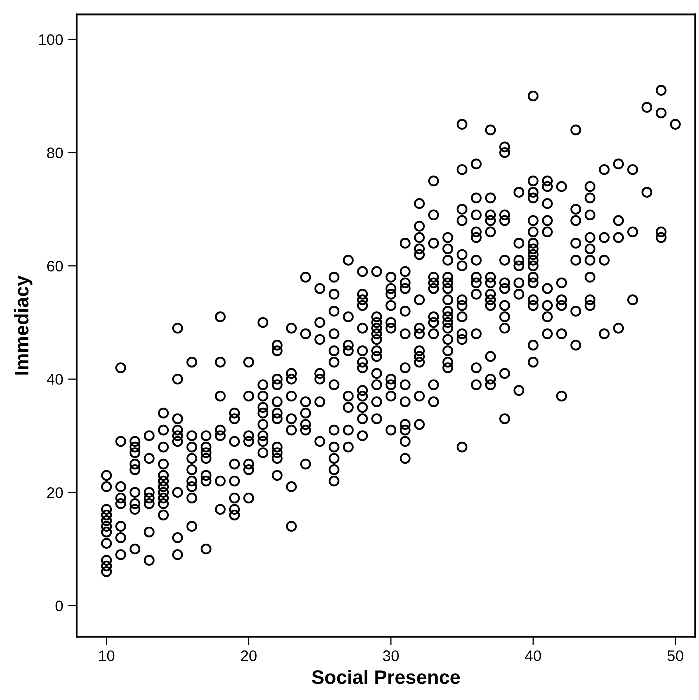 Image resolution: width=699 pixels, height=700 pixels. I want to click on x-tick-label: 20, so click(249, 656).